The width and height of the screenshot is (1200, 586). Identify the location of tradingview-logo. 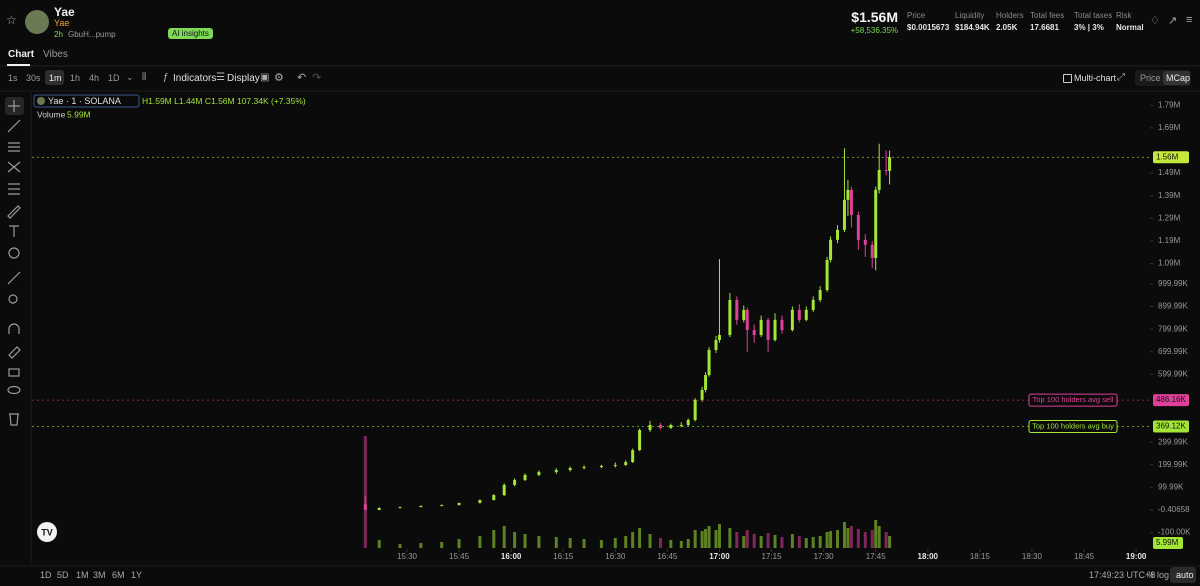
(47, 532).